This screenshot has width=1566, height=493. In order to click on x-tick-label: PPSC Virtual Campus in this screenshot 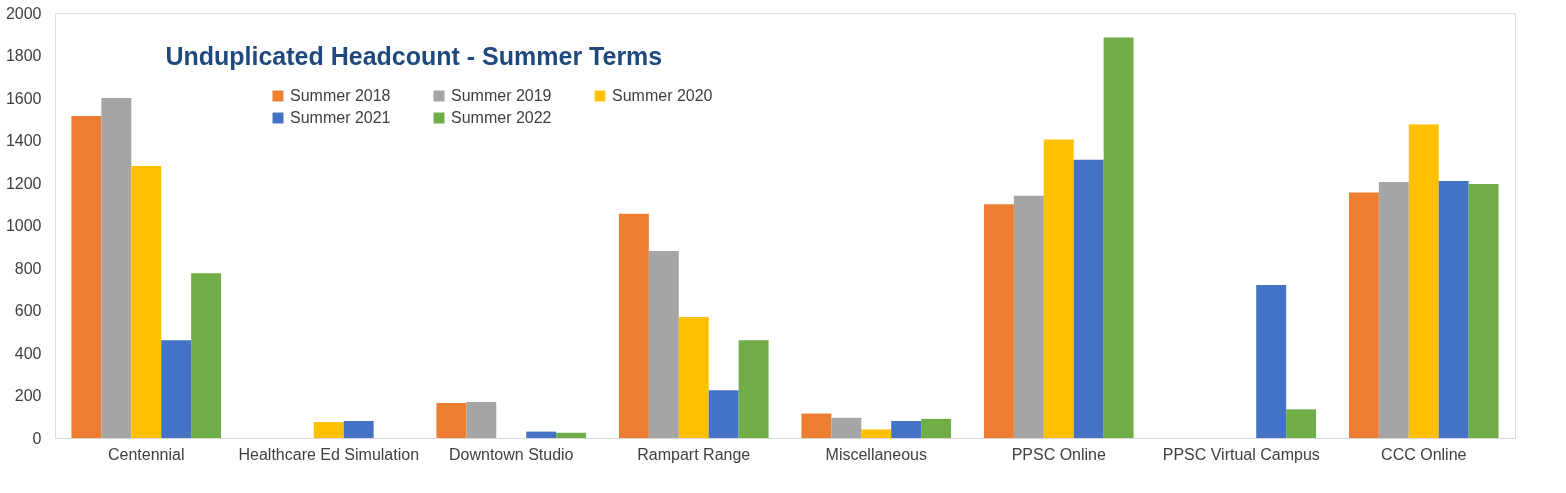, I will do `click(1241, 454)`.